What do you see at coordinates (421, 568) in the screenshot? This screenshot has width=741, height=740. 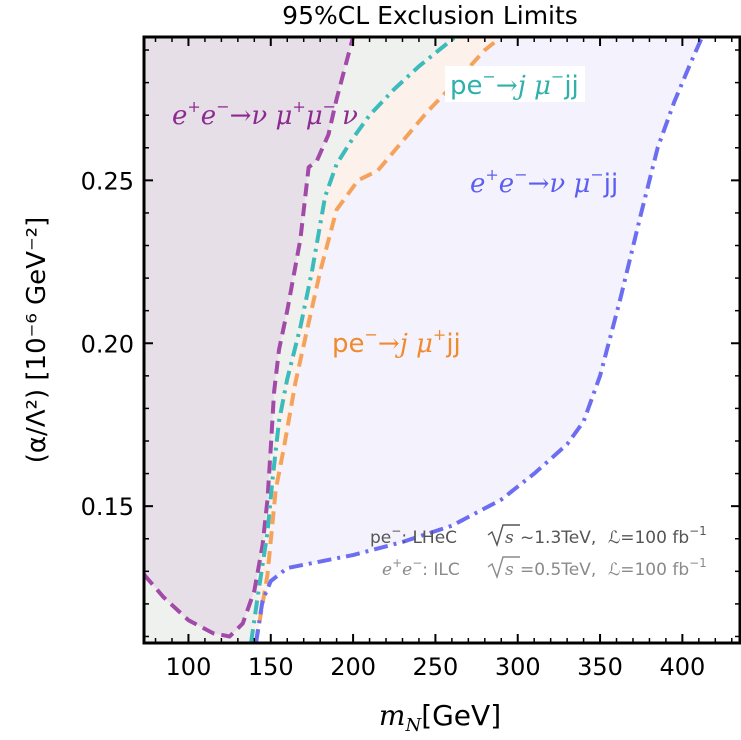 I see `svg-text: e+e−: ILC` at bounding box center [421, 568].